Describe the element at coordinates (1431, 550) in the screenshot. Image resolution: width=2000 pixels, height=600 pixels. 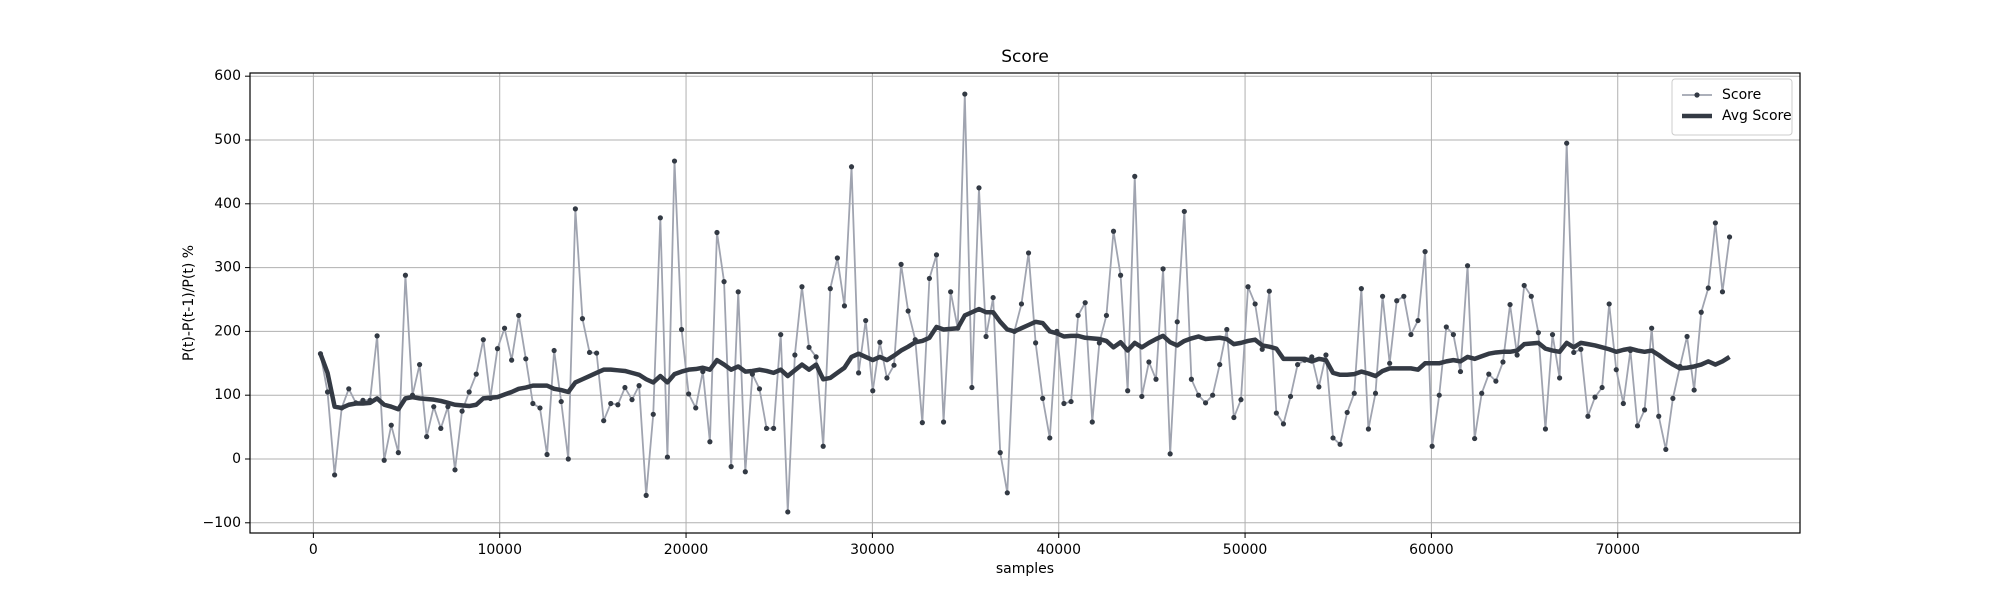
I see `x-tick-label: 60000` at that location.